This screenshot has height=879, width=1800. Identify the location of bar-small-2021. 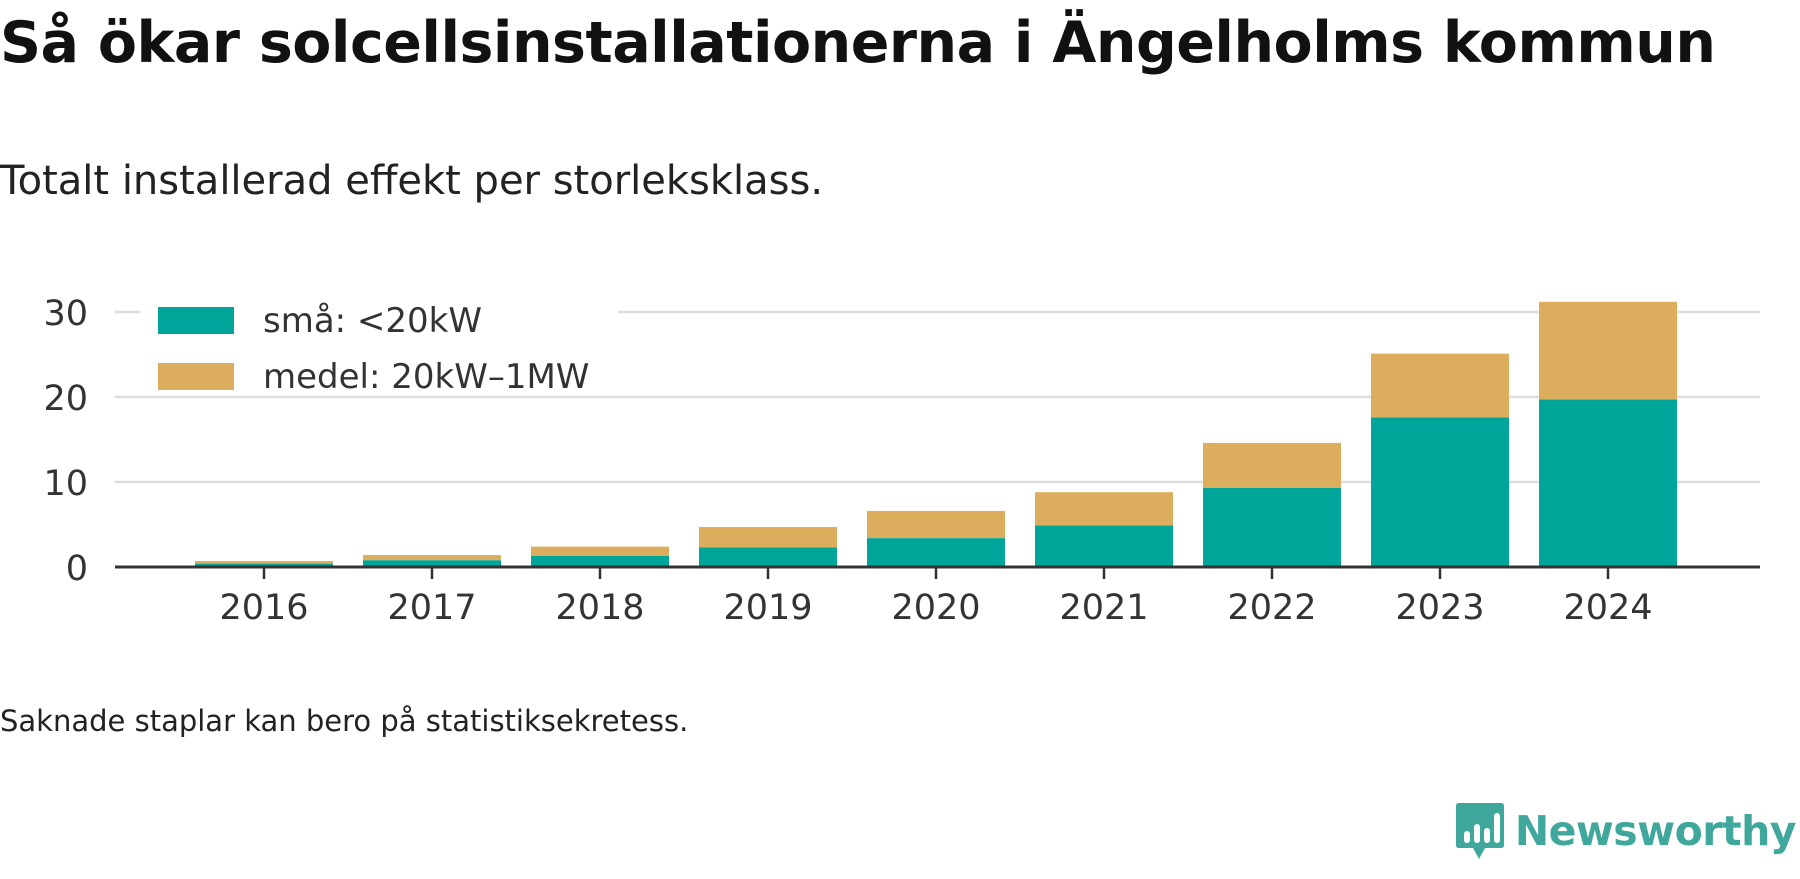
(1104, 546).